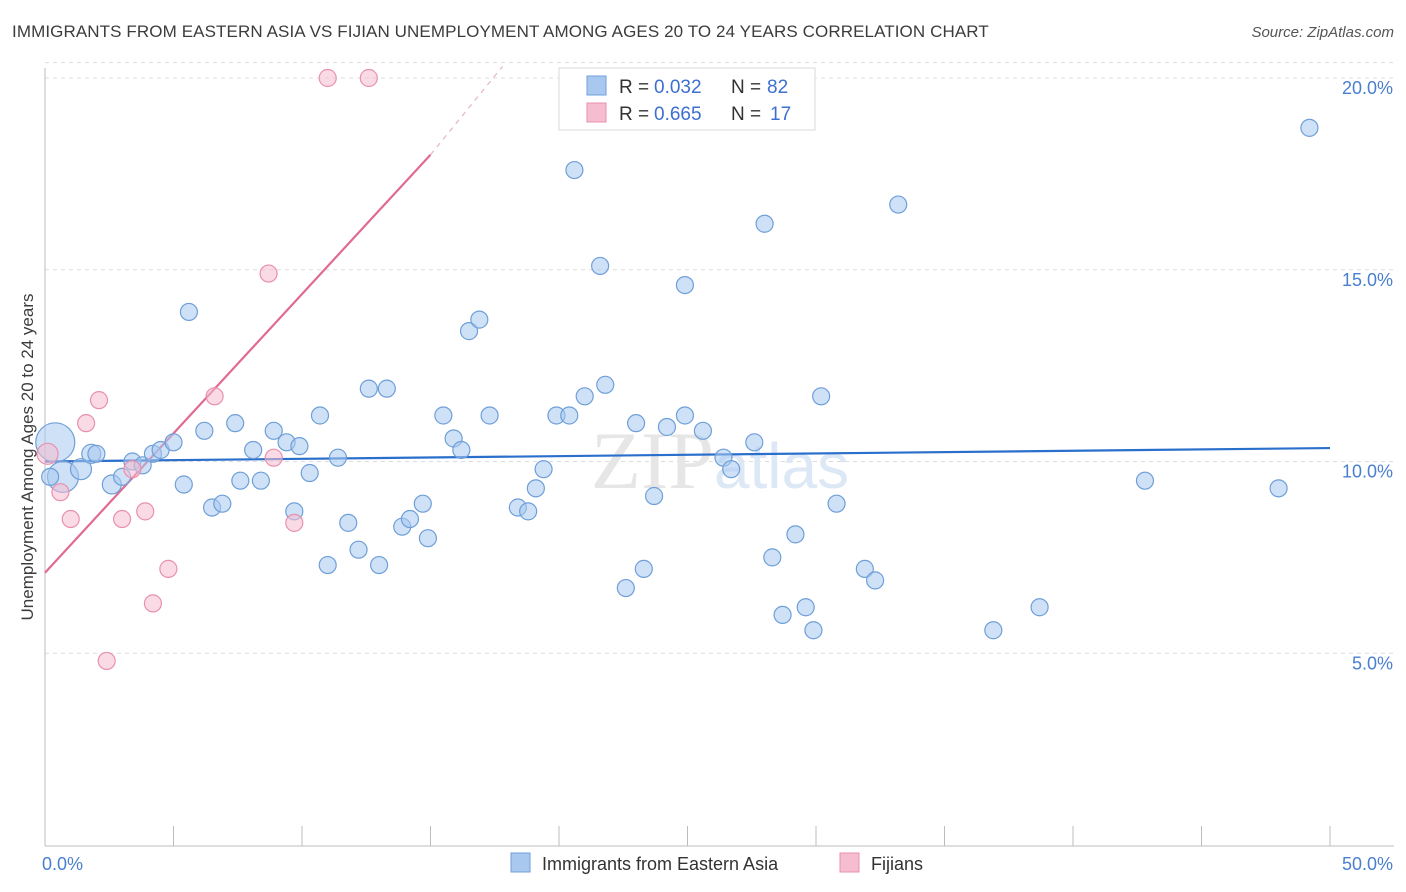 The width and height of the screenshot is (1406, 892). I want to click on y-tick-labels: 5.0% 10.0% 15.0% 20.0%, so click(1367, 375).